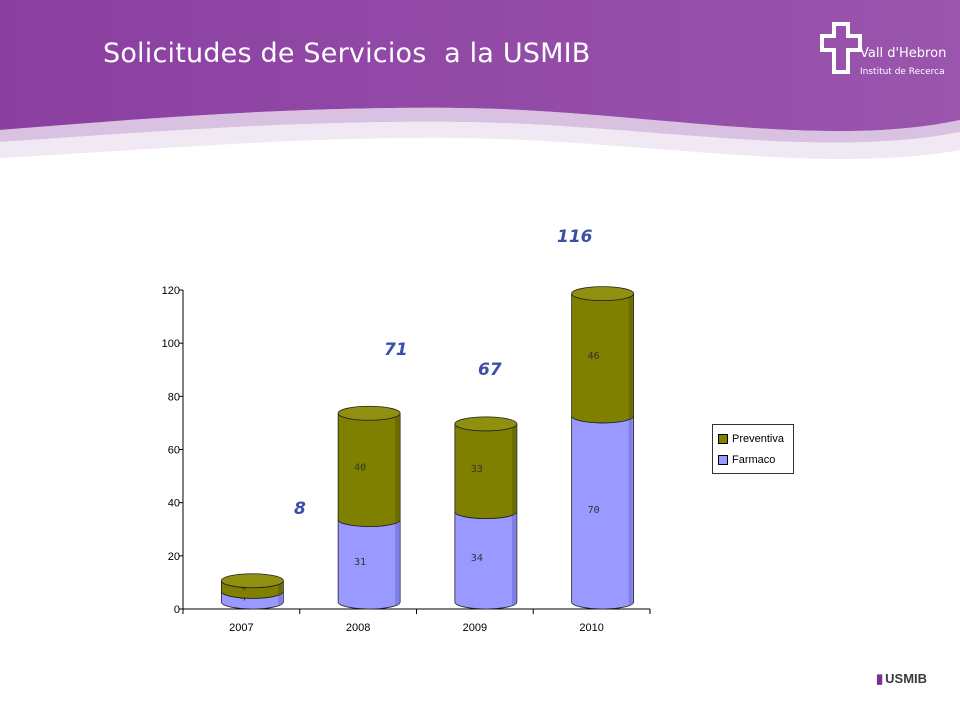 The height and width of the screenshot is (720, 960). I want to click on y-tick-label: 120, so click(171, 291).